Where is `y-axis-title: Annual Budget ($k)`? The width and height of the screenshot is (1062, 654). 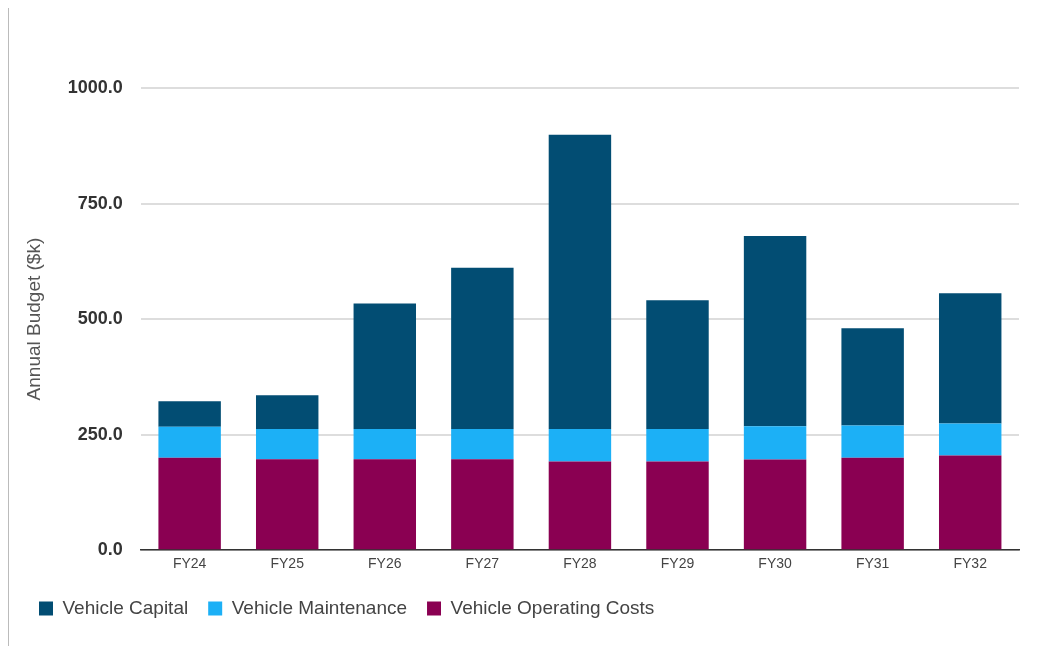 y-axis-title: Annual Budget ($k) is located at coordinates (33, 319).